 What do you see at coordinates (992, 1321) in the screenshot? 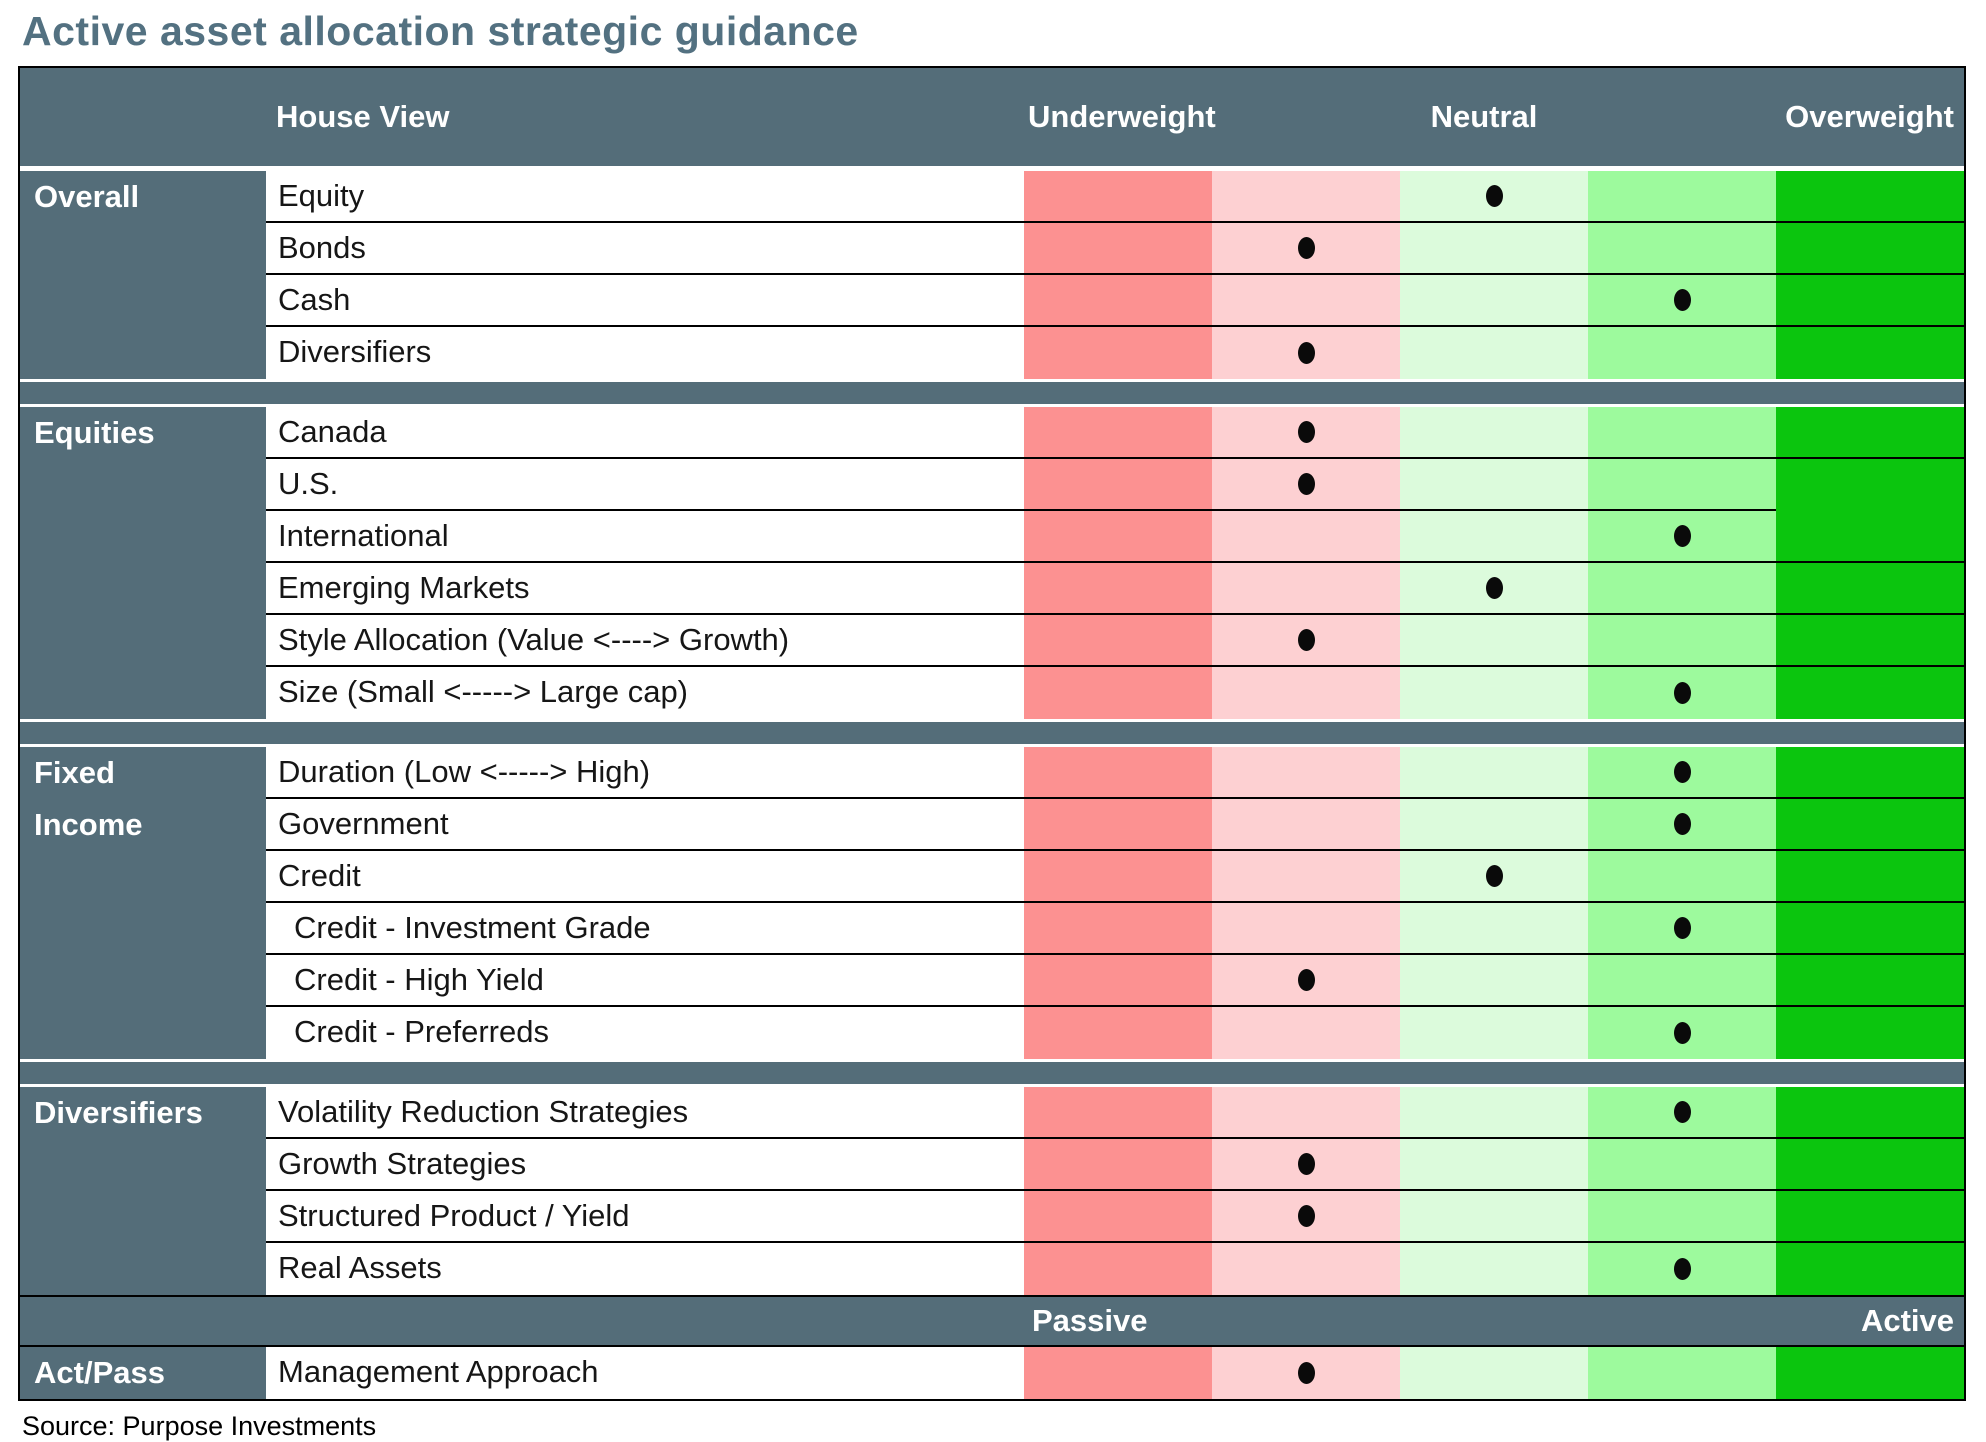
I see `passive-active-scale-band: Passive Active` at bounding box center [992, 1321].